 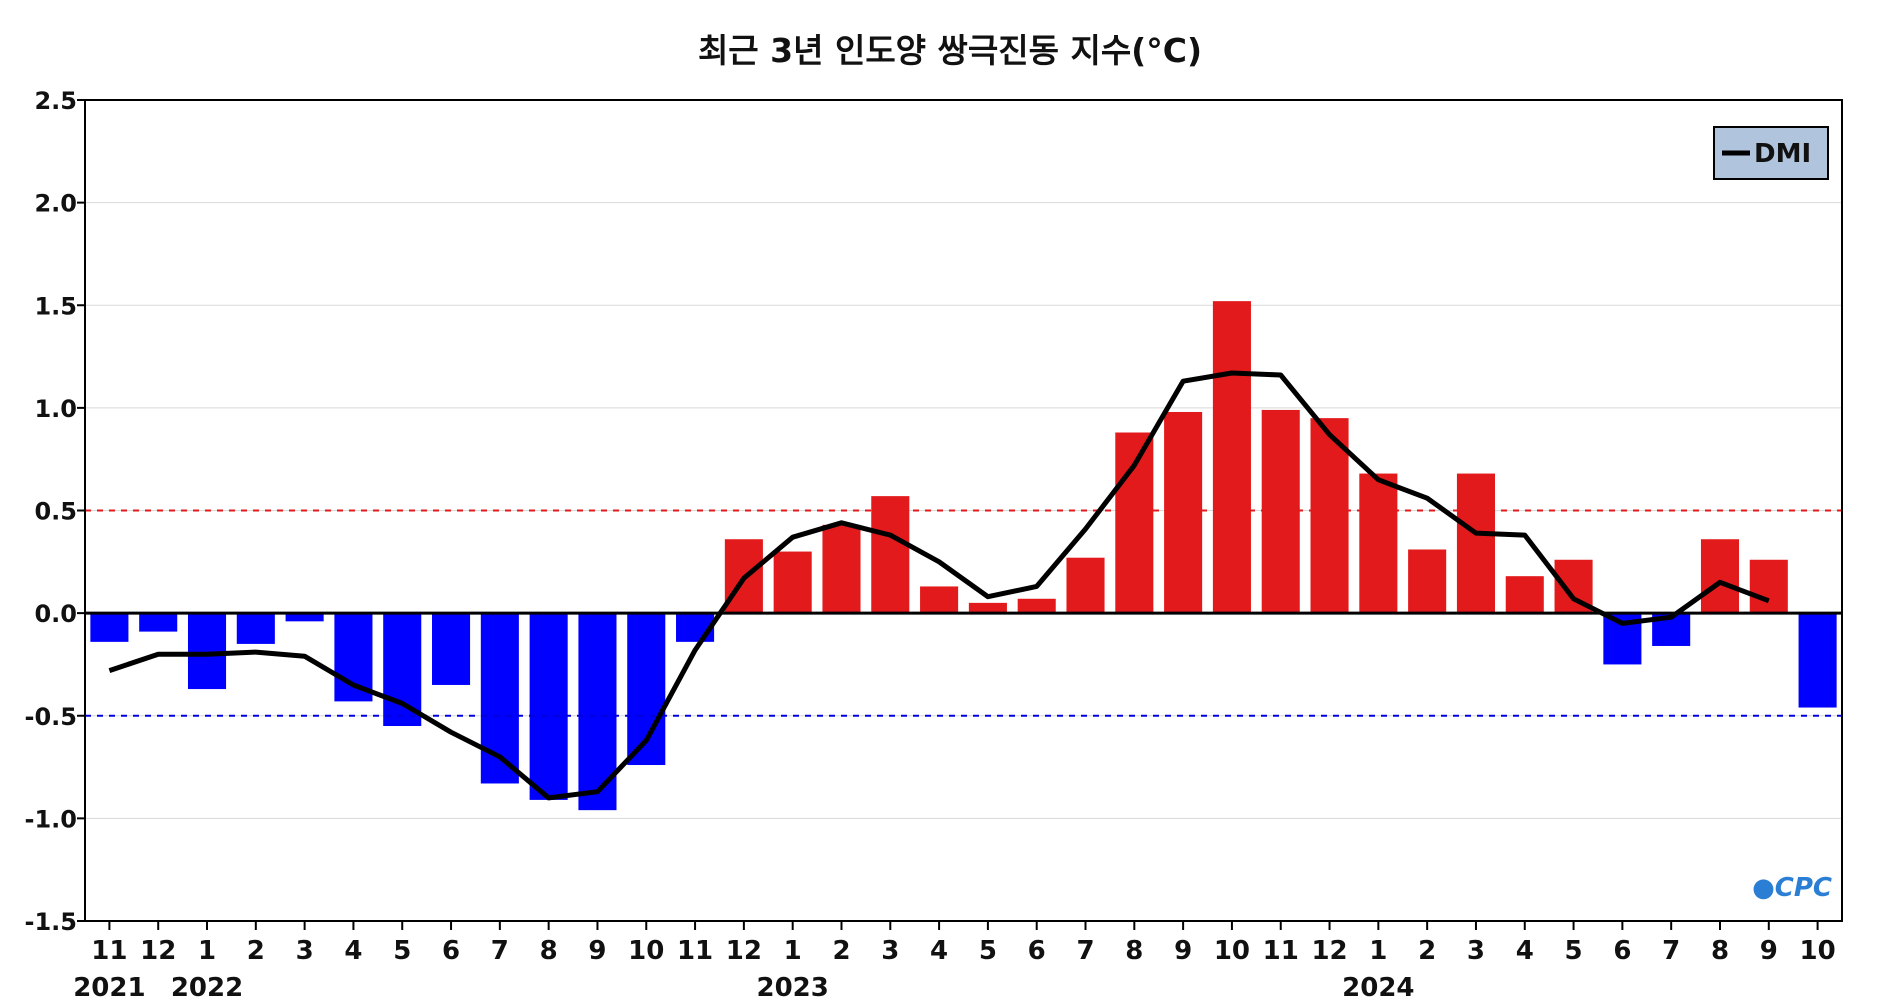 I want to click on y-tick-label: 0.0, so click(x=55, y=614).